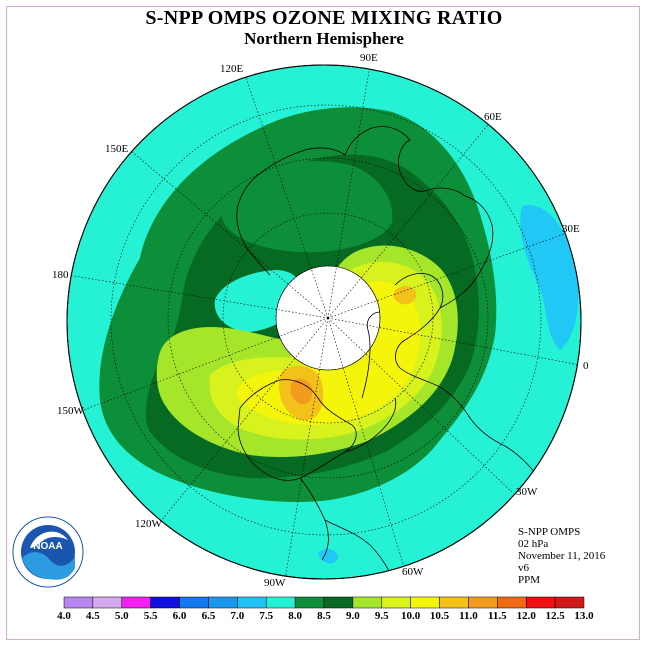 This screenshot has height=648, width=648. Describe the element at coordinates (209, 616) in the screenshot. I see `colorbar-tick-label: 6.5` at that location.